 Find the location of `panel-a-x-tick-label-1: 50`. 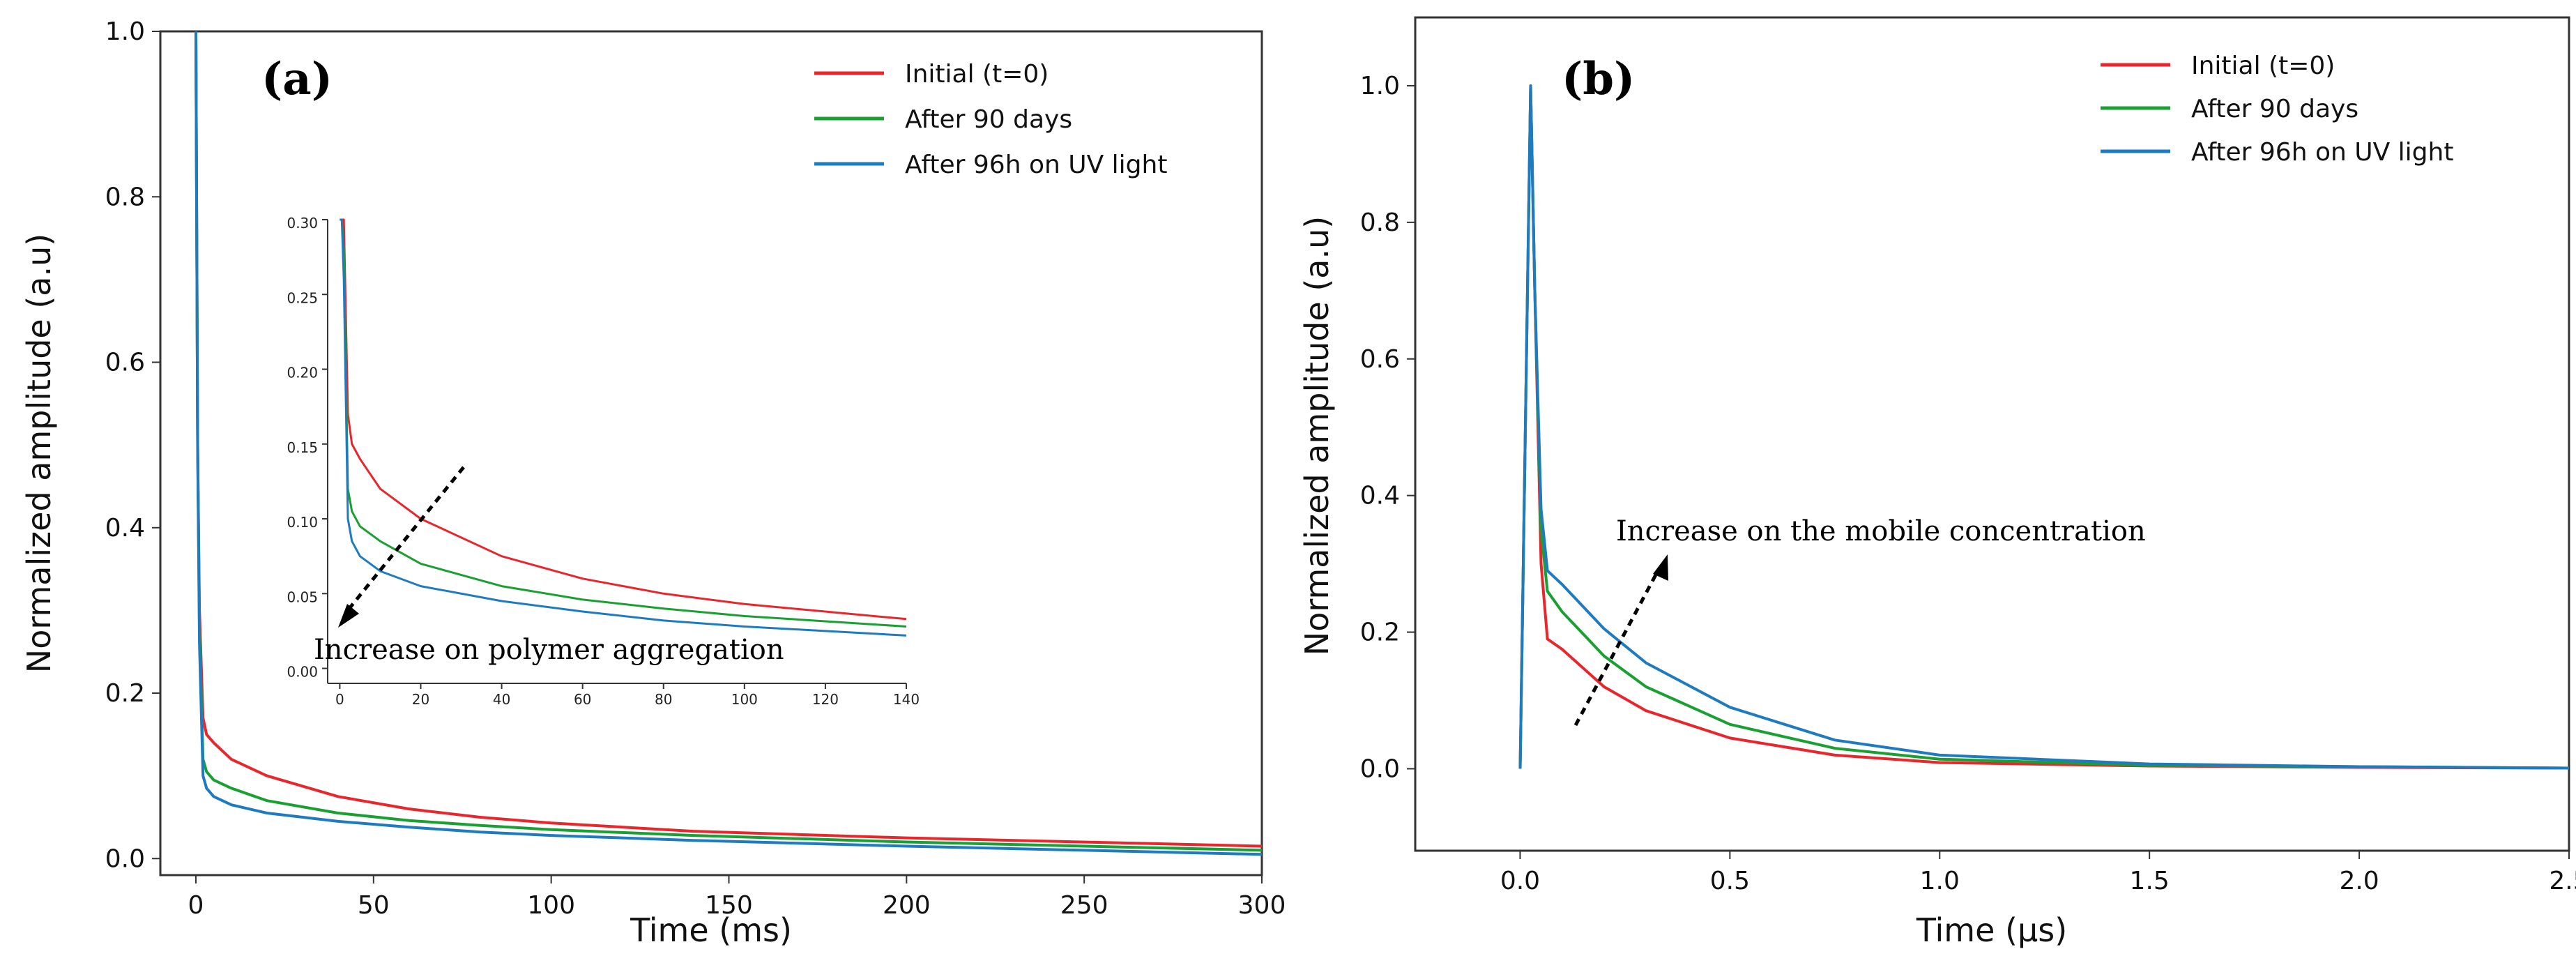

panel-a-x-tick-label-1: 50 is located at coordinates (374, 905).